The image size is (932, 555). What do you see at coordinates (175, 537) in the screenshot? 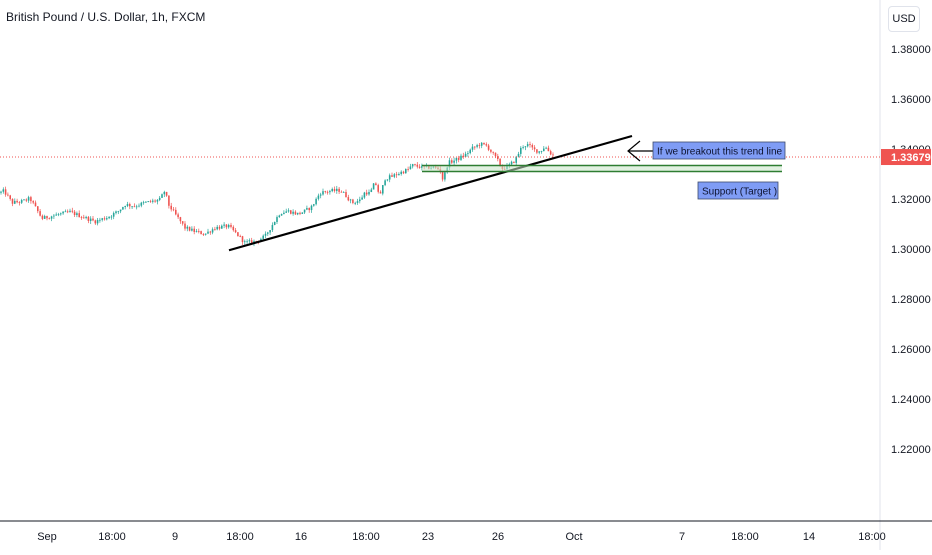
I see `x-tick-label: 9` at bounding box center [175, 537].